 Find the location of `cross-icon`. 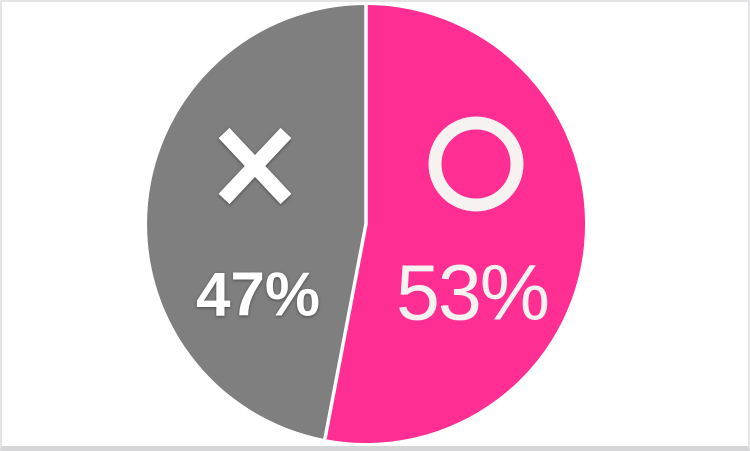

cross-icon is located at coordinates (255, 166).